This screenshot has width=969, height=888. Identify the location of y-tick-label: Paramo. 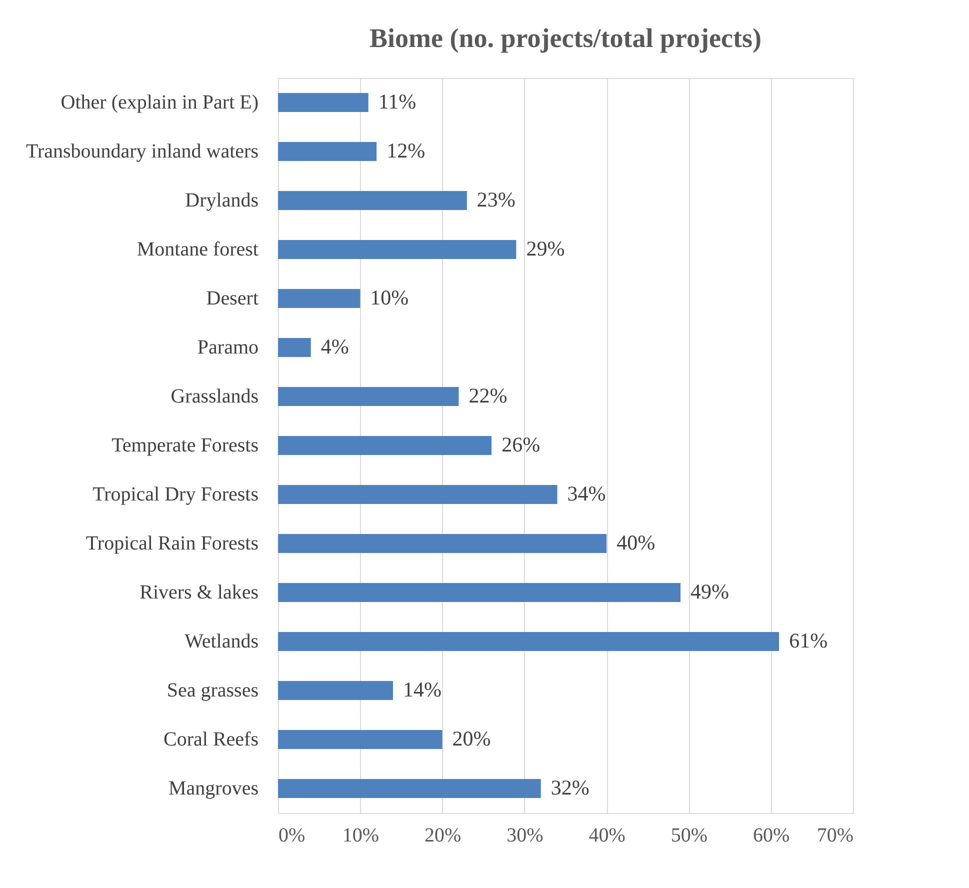
(227, 347).